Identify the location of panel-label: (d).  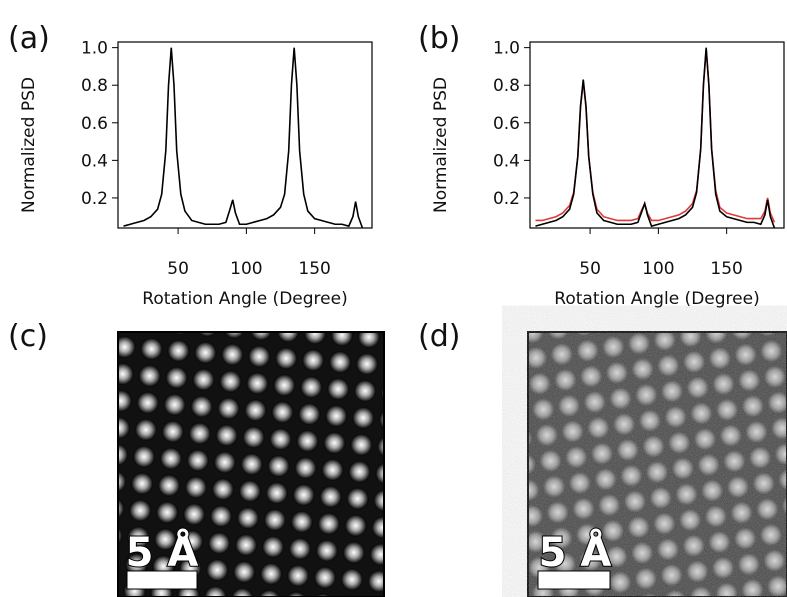
(439, 336).